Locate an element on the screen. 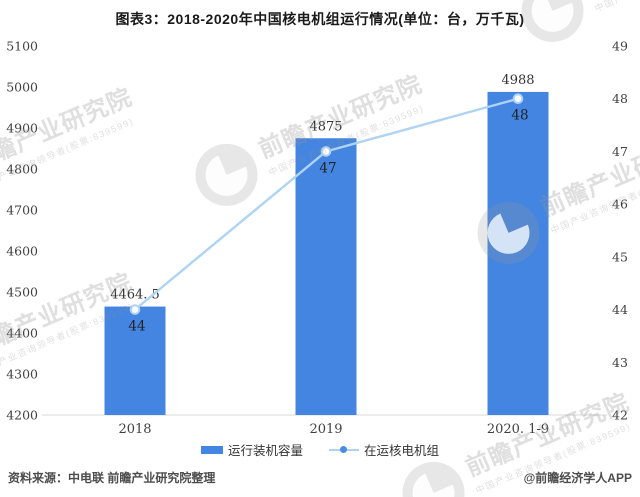  line-value-label: 47 is located at coordinates (327, 168).